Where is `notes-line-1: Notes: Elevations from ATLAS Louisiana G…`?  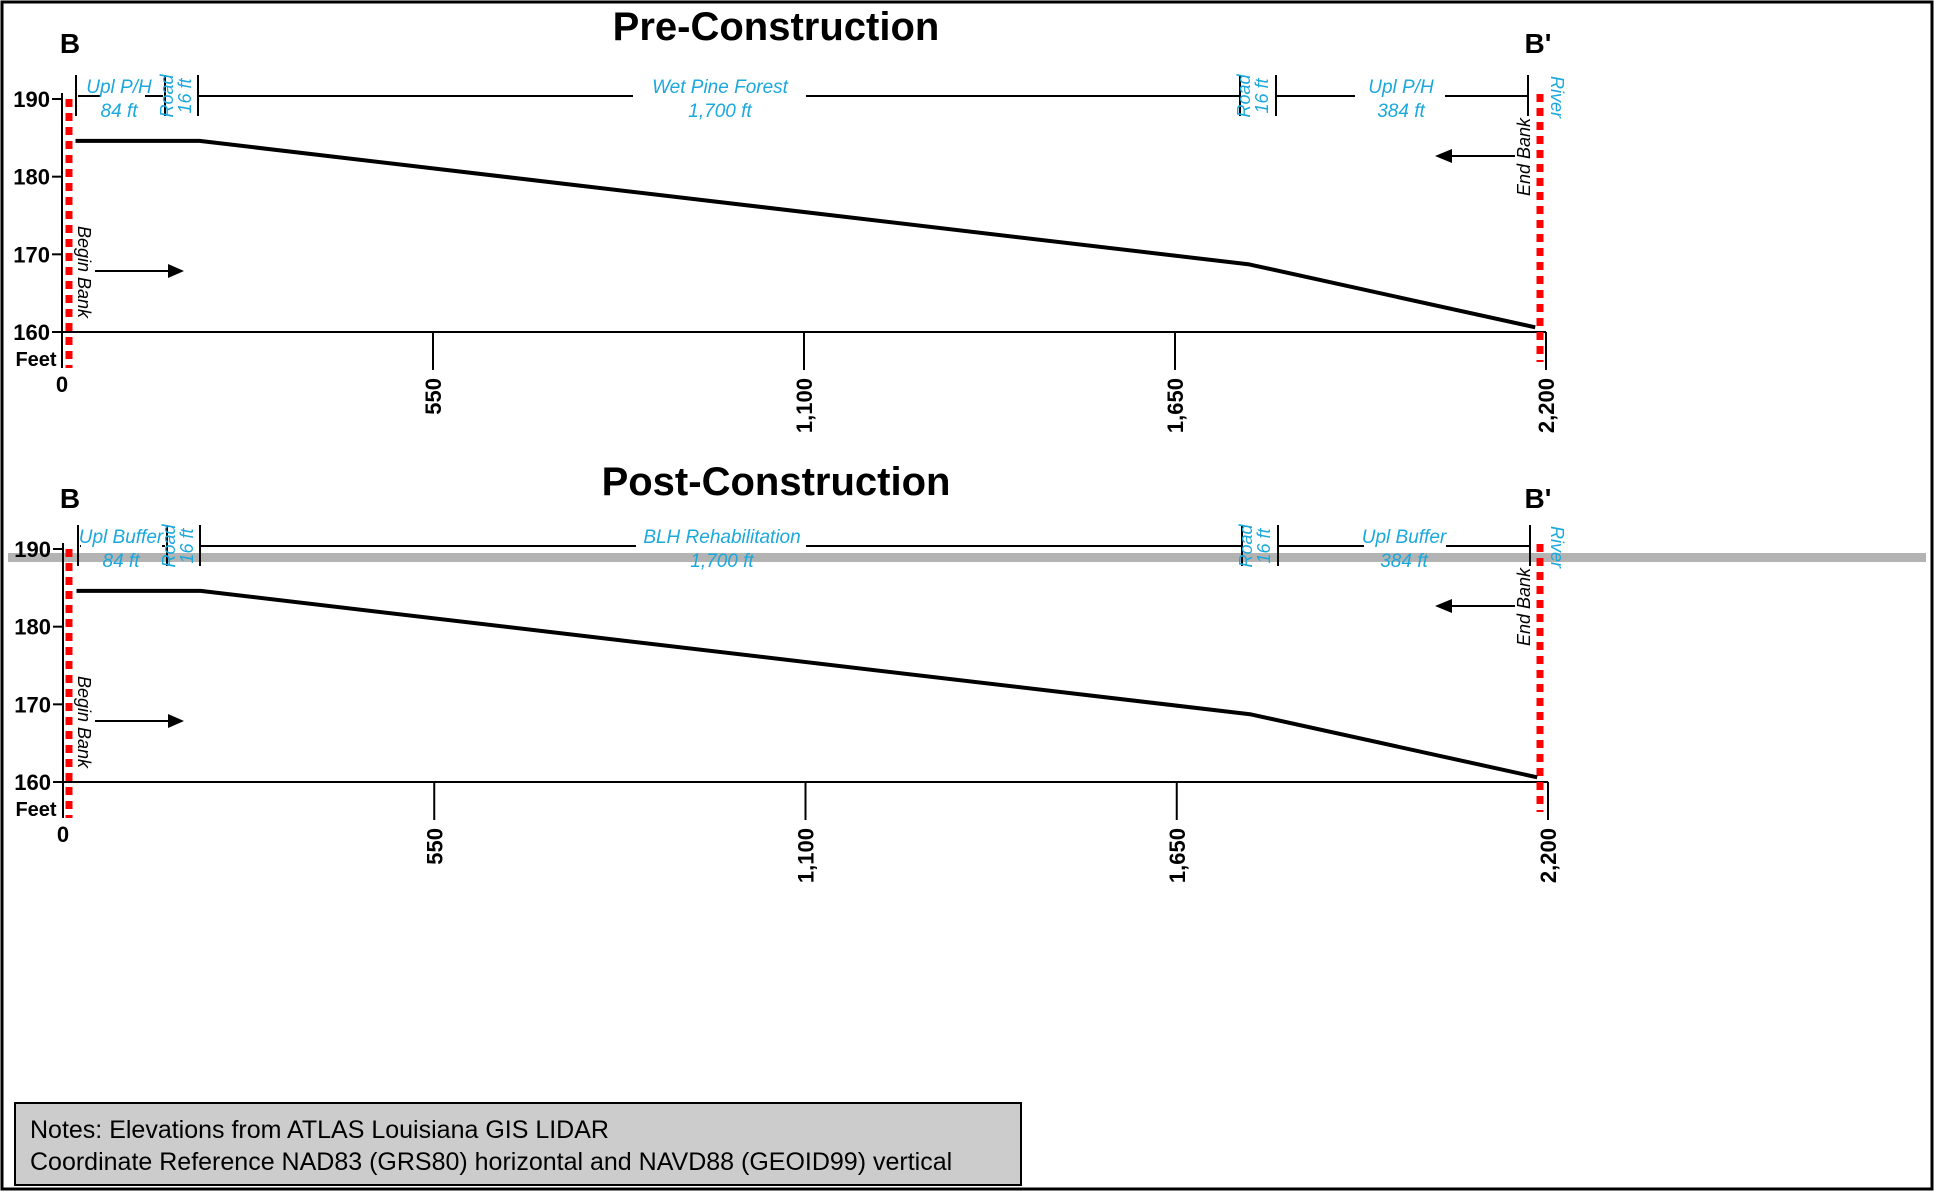
notes-line-1: Notes: Elevations from ATLAS Louisiana G… is located at coordinates (319, 1130).